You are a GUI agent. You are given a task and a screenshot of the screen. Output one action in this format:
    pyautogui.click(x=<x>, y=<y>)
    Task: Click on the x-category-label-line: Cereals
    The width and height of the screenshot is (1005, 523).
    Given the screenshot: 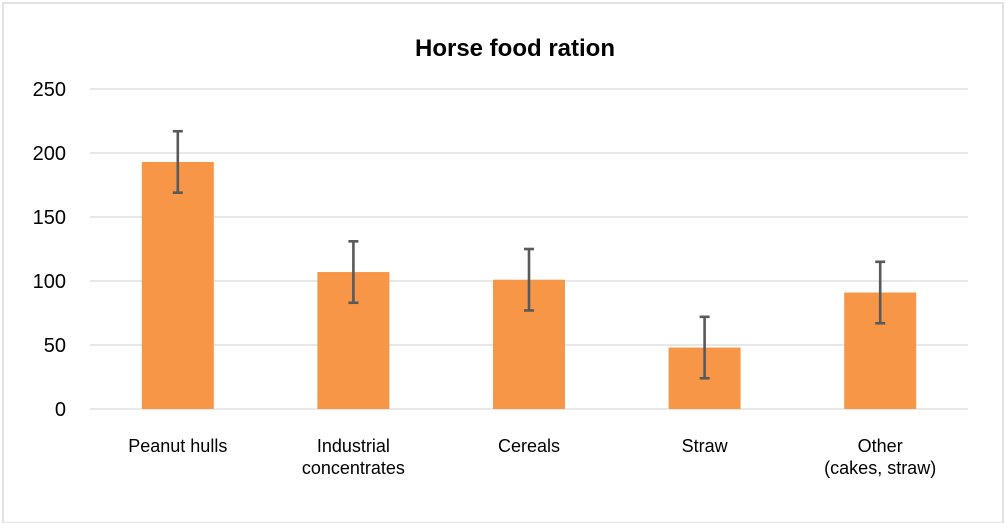 What is the action you would take?
    pyautogui.click(x=529, y=446)
    